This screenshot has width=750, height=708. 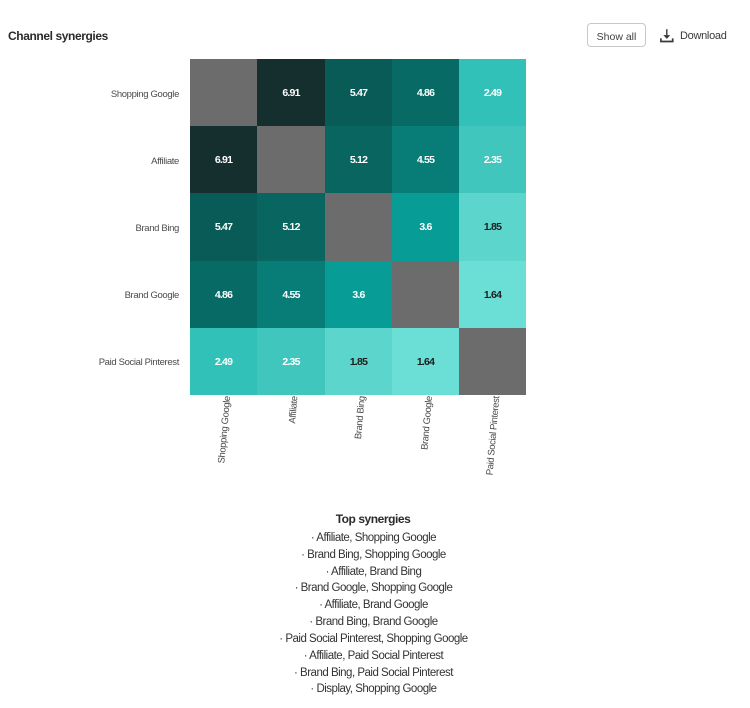 What do you see at coordinates (427, 423) in the screenshot?
I see `svg-text: Brand Google` at bounding box center [427, 423].